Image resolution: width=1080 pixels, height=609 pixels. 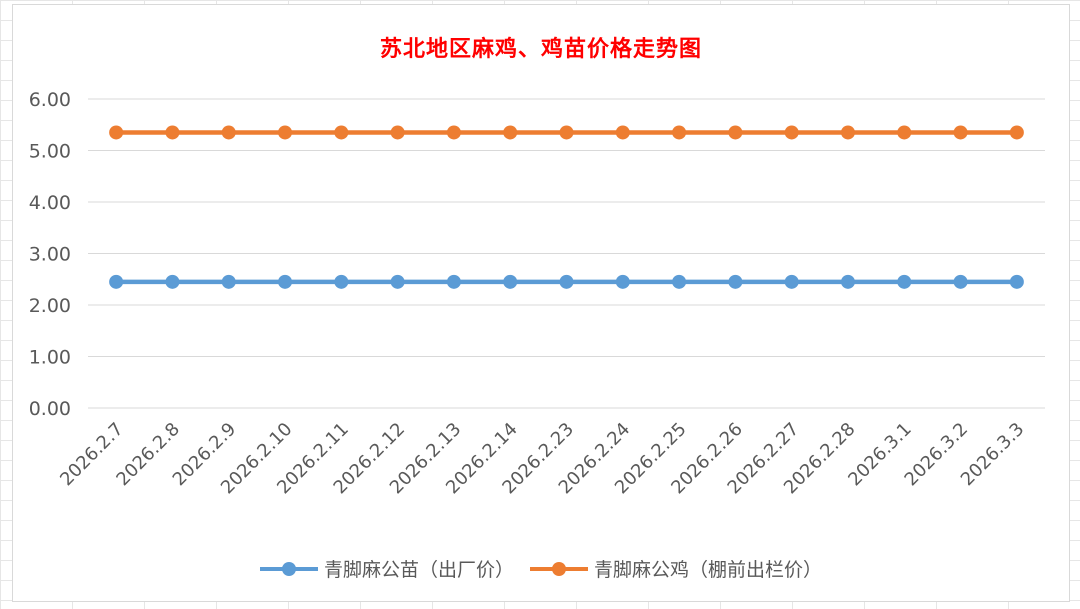 What do you see at coordinates (708, 570) in the screenshot?
I see `legend-label-series-2: 青脚麻公鸡（棚前出栏价）` at bounding box center [708, 570].